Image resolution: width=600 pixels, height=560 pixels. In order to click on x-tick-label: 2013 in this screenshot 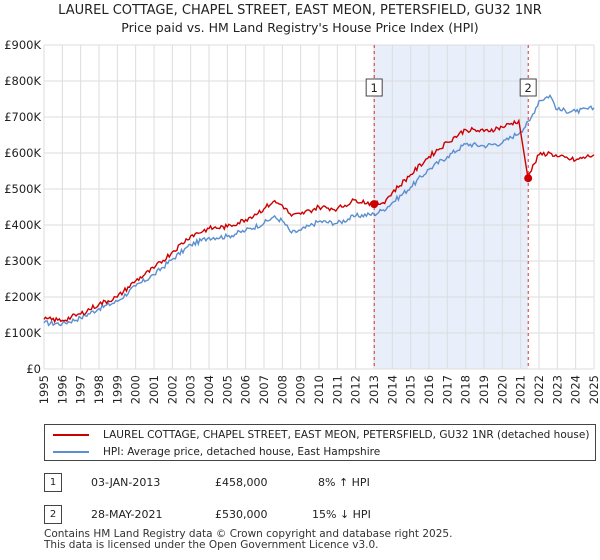, I will do `click(374, 389)`.